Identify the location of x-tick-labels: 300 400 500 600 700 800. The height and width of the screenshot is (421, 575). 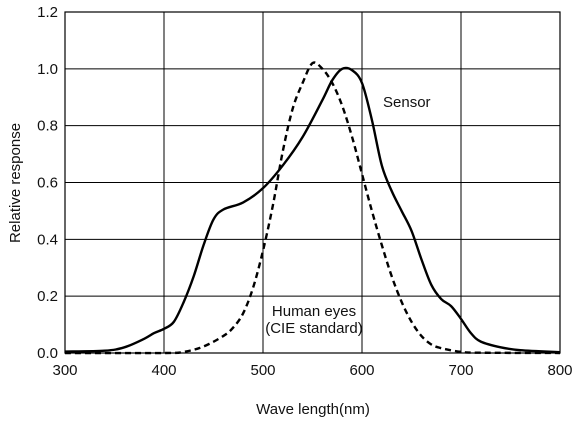
(312, 370).